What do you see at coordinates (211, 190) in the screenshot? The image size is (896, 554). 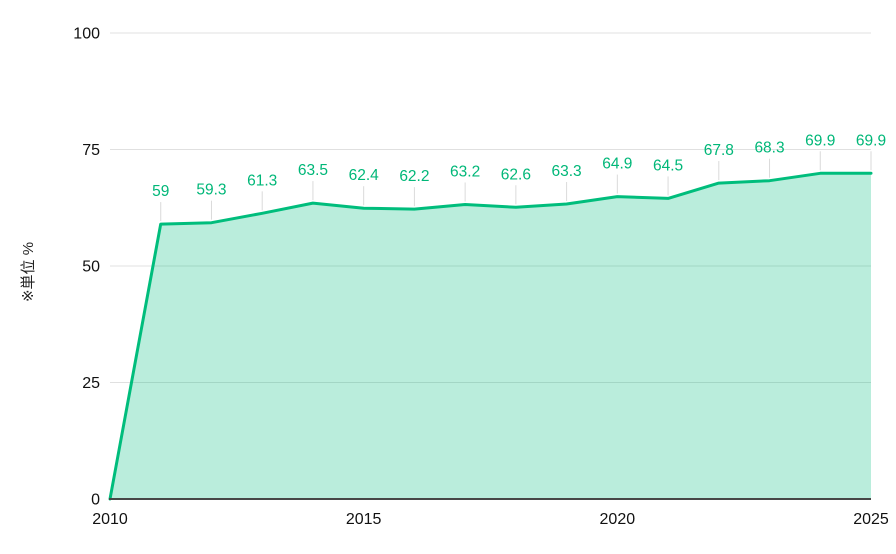 I see `data-label: 59.3` at bounding box center [211, 190].